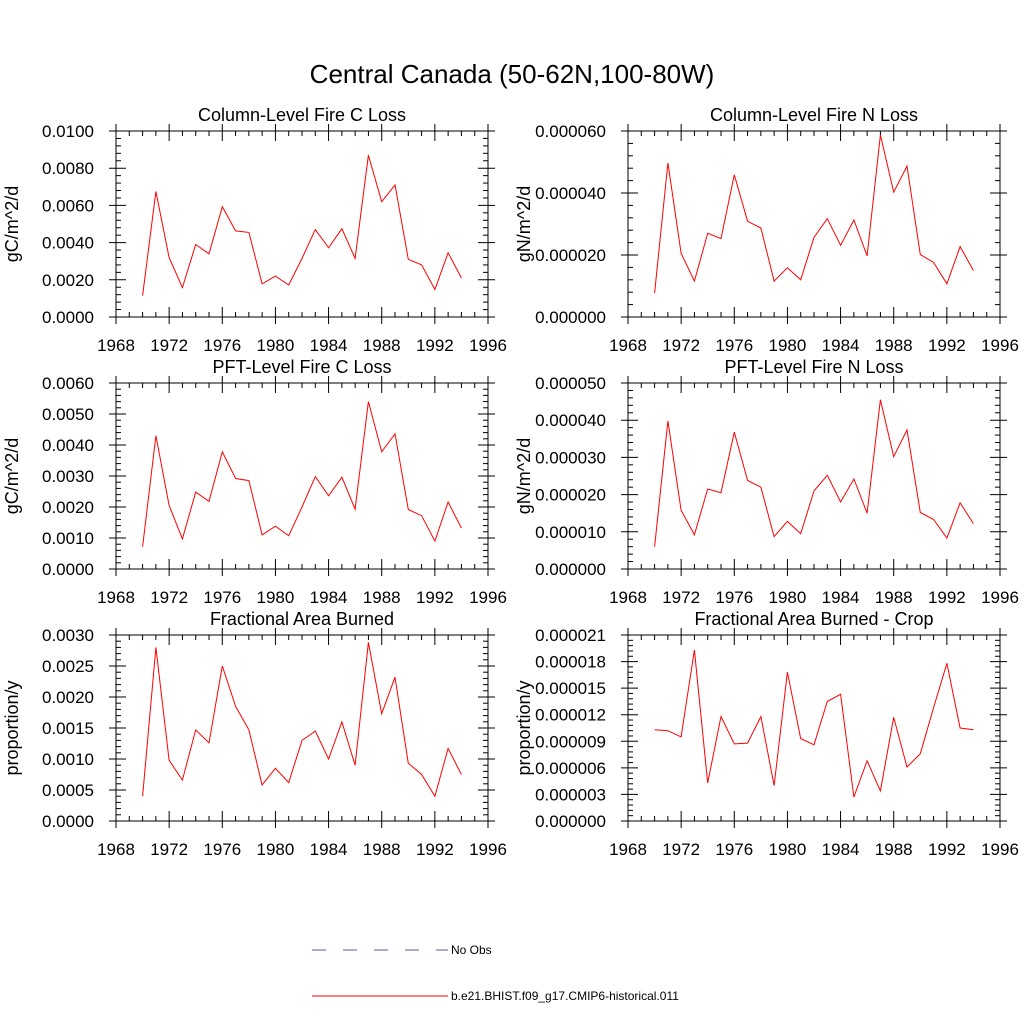 This screenshot has height=1024, width=1024. I want to click on y-tick-label: 0.000009, so click(570, 741).